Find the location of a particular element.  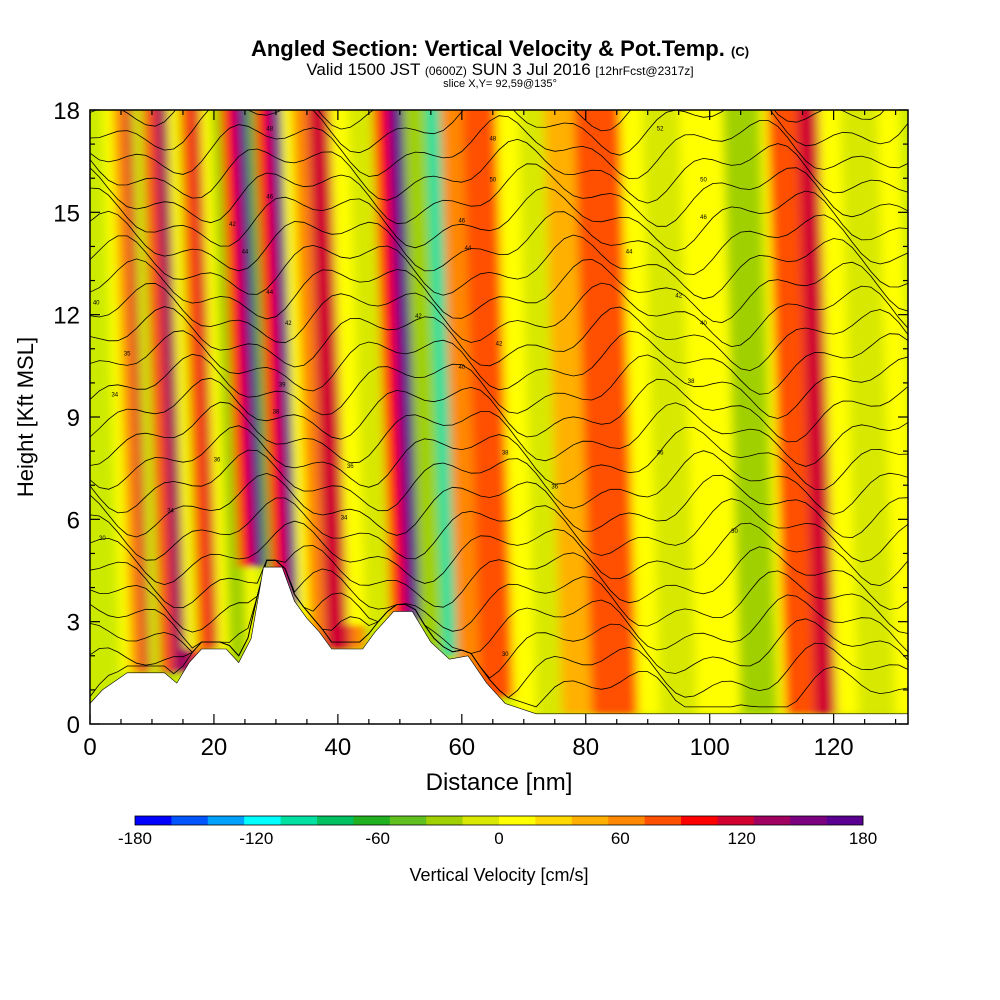

x-tick-label: 100 is located at coordinates (710, 747).